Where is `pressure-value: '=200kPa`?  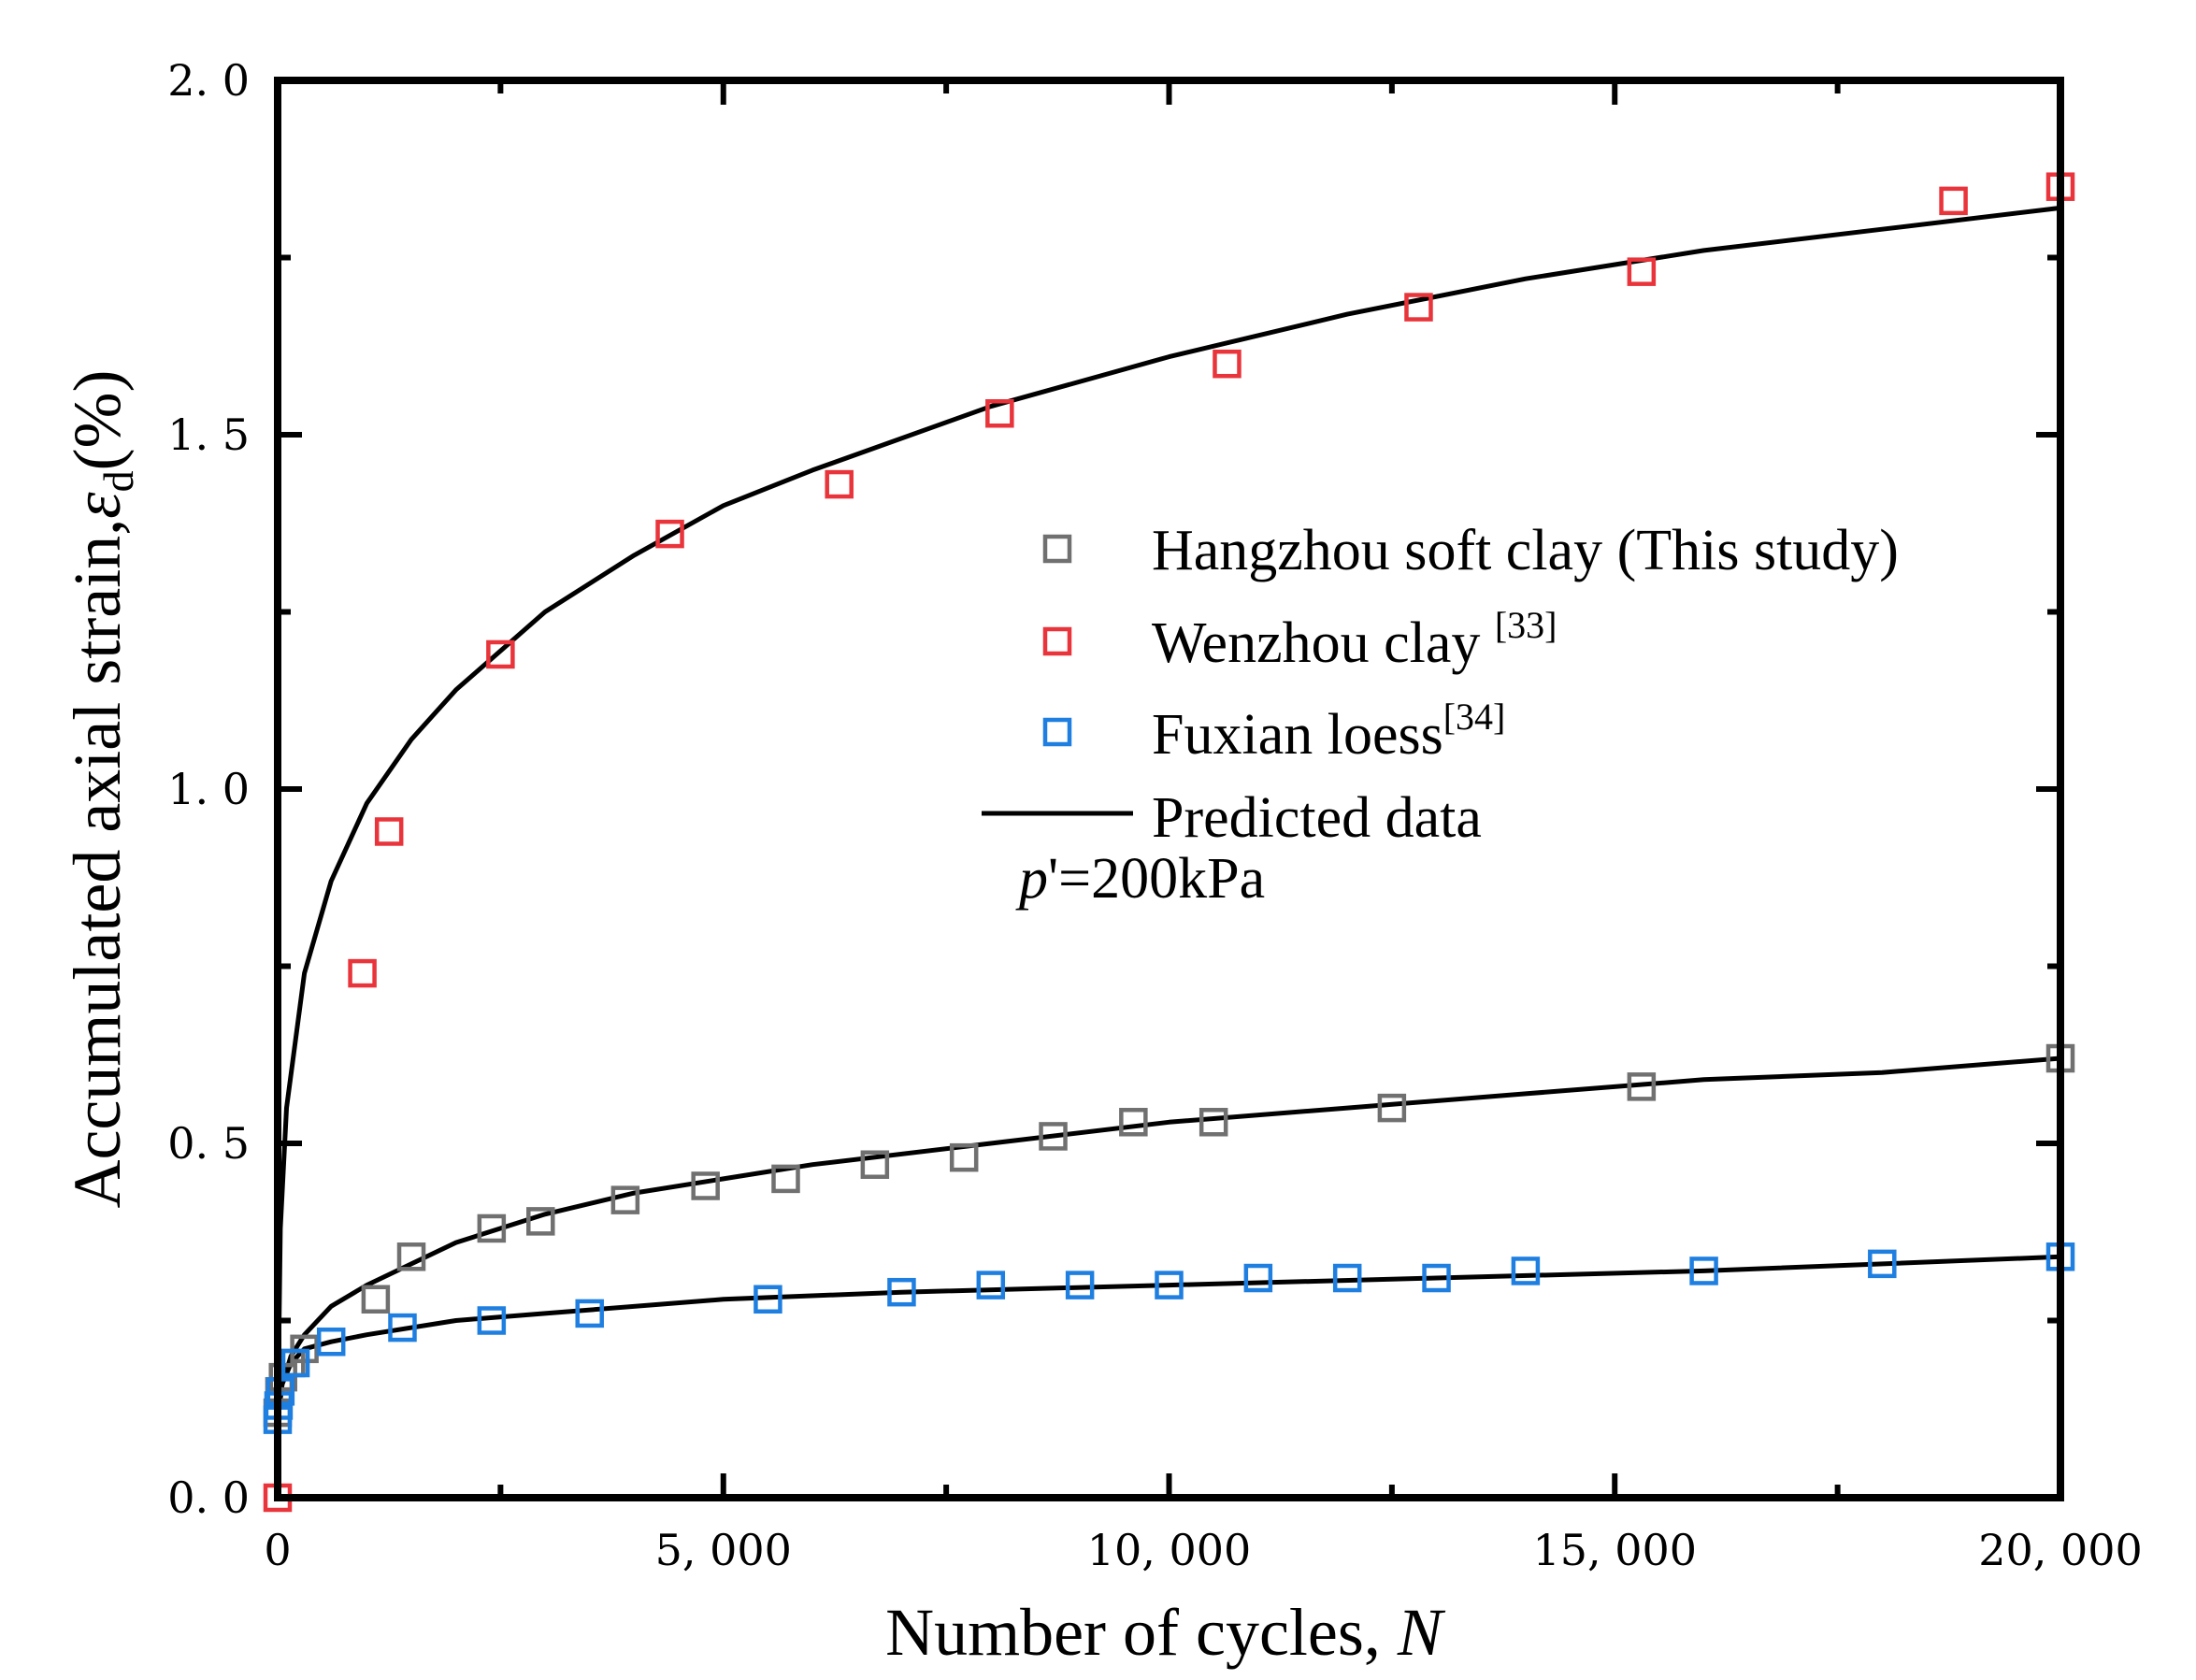 pressure-value: '=200kPa is located at coordinates (1157, 879).